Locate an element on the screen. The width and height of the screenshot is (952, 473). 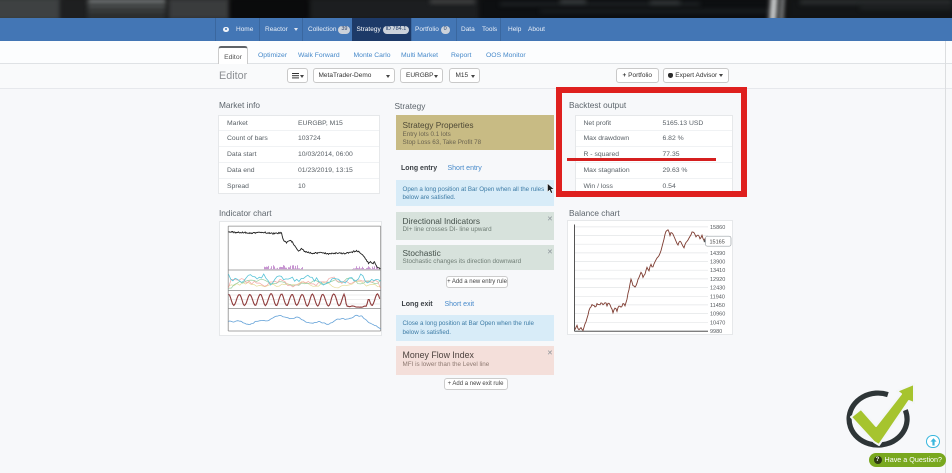
svg-text: 12430 is located at coordinates (717, 289).